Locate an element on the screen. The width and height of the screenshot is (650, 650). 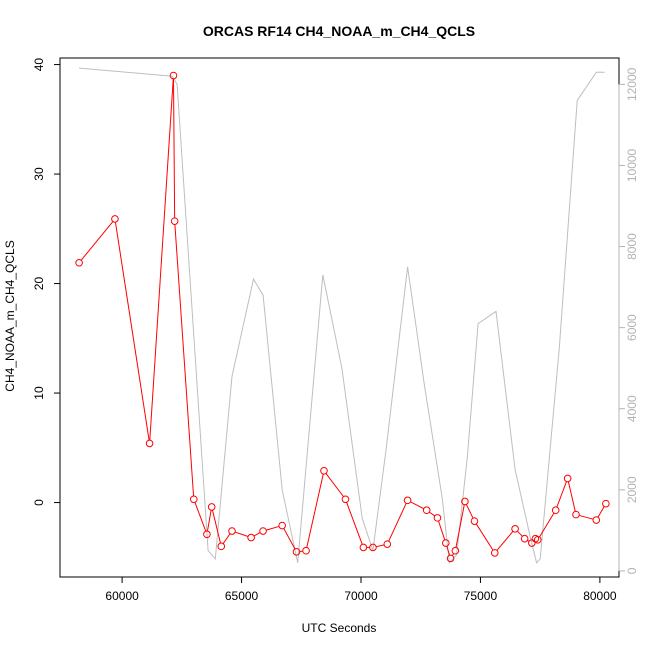
y2-tick-label: 8000 is located at coordinates (632, 246).